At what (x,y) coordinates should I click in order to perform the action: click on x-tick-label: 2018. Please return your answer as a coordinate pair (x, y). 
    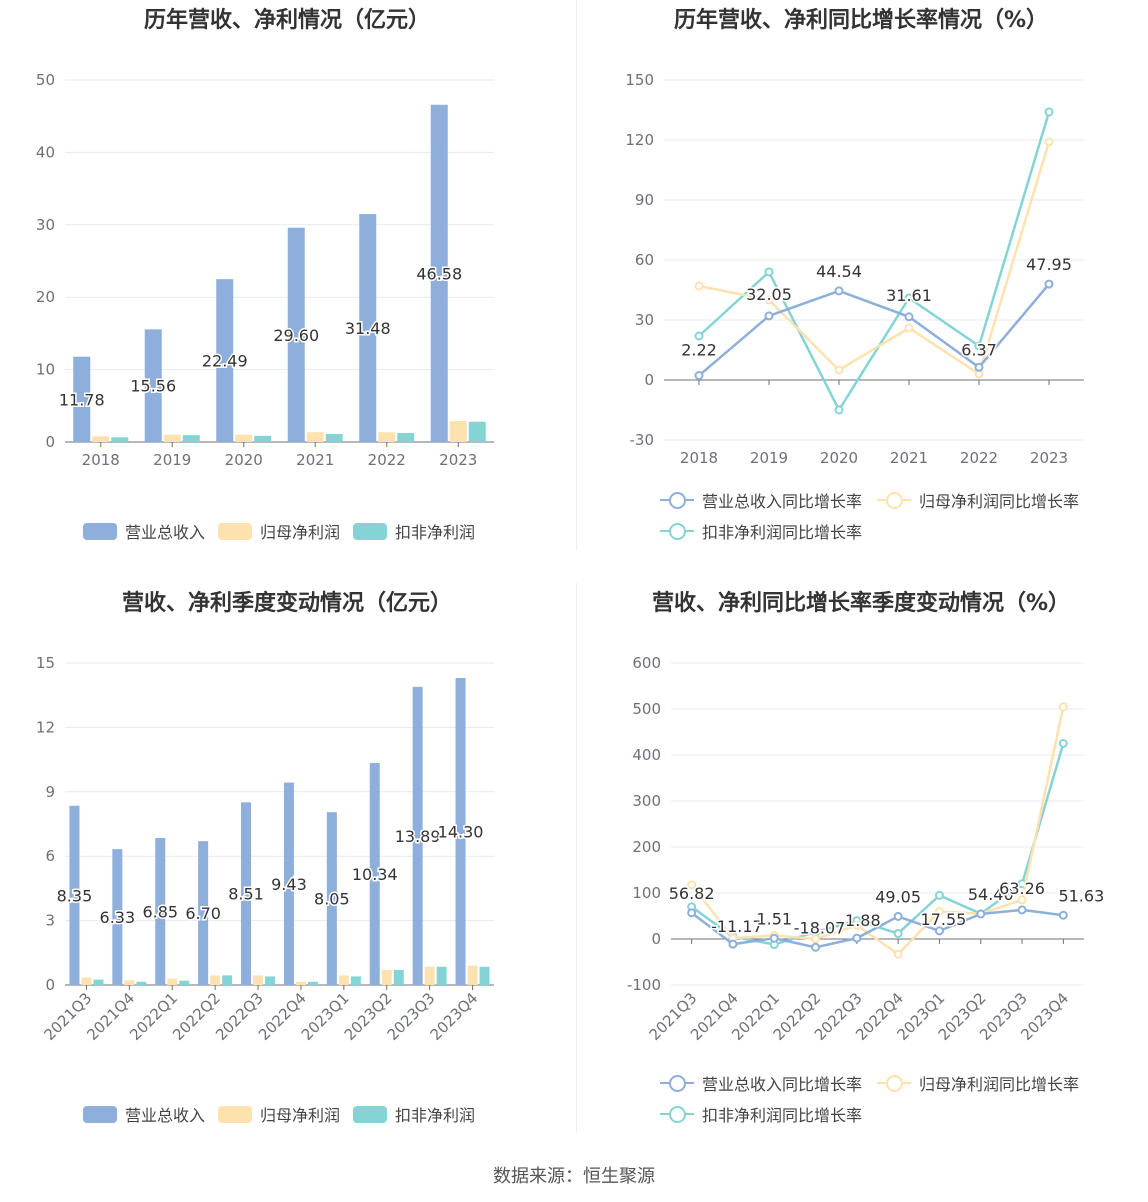
    Looking at the image, I should click on (101, 460).